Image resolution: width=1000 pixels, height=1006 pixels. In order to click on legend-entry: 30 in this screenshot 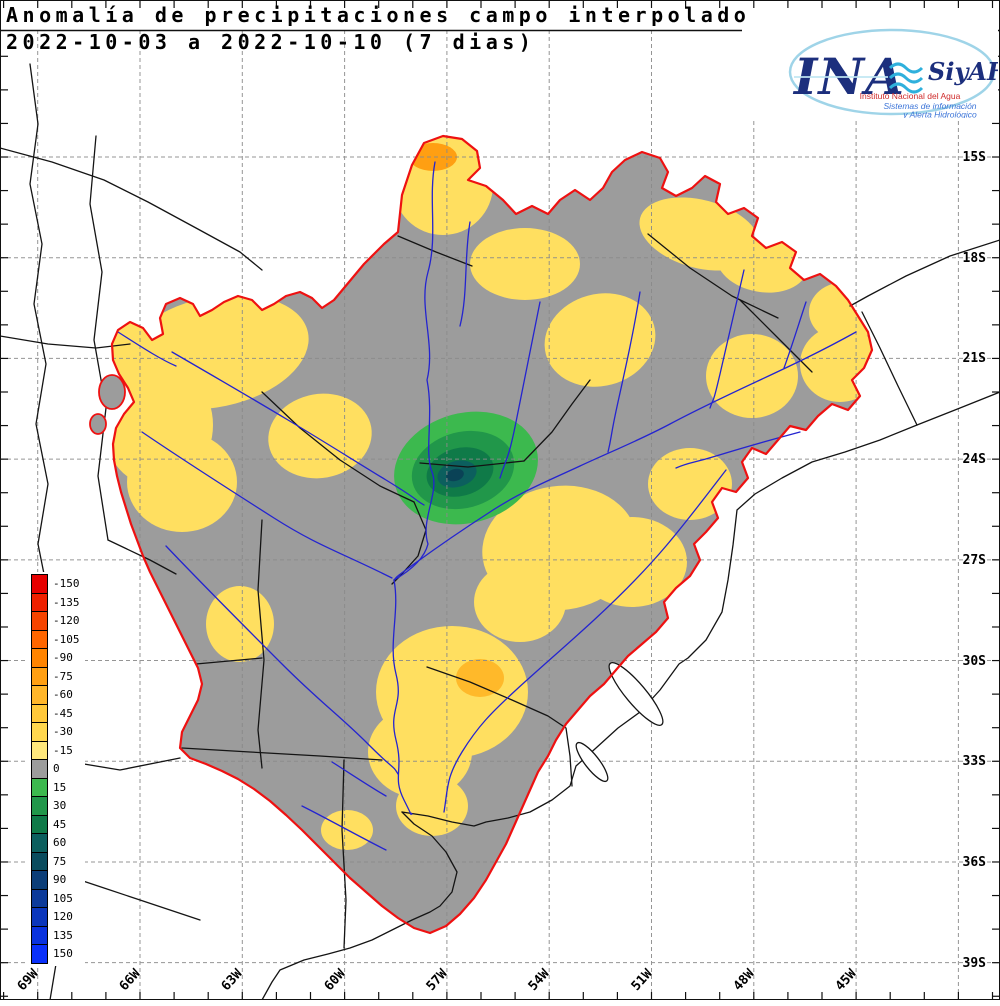, I will do `click(55, 806)`.